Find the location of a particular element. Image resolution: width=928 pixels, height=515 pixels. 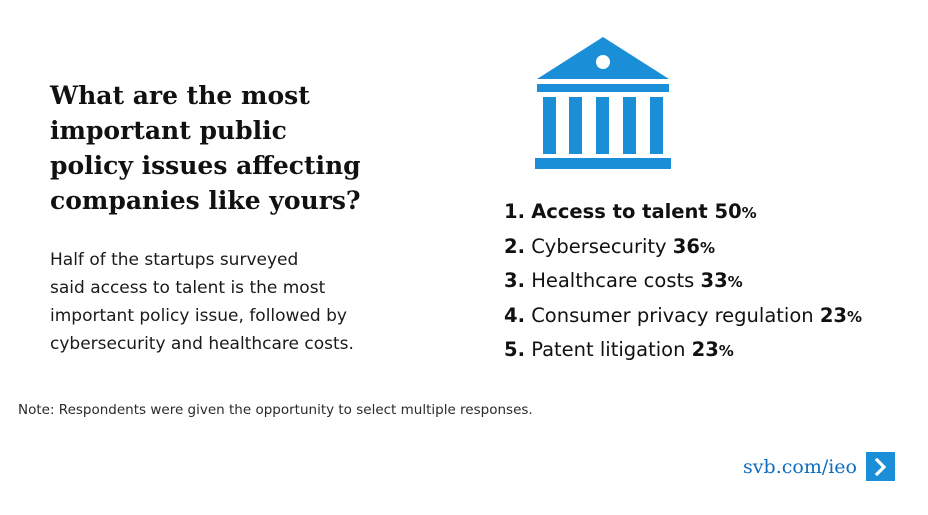

rank-number: 2. is located at coordinates (514, 246).